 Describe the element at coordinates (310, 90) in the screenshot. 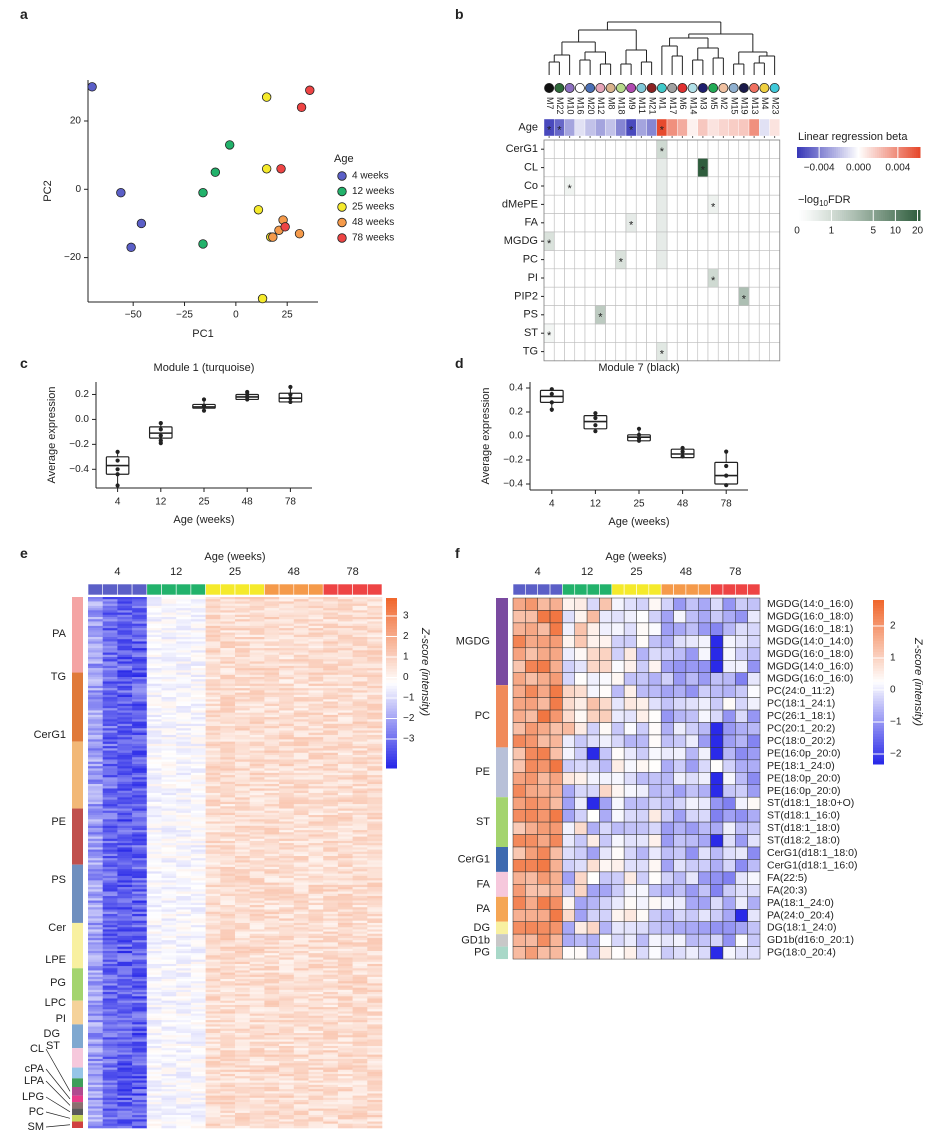

I see `scatter-point` at that location.